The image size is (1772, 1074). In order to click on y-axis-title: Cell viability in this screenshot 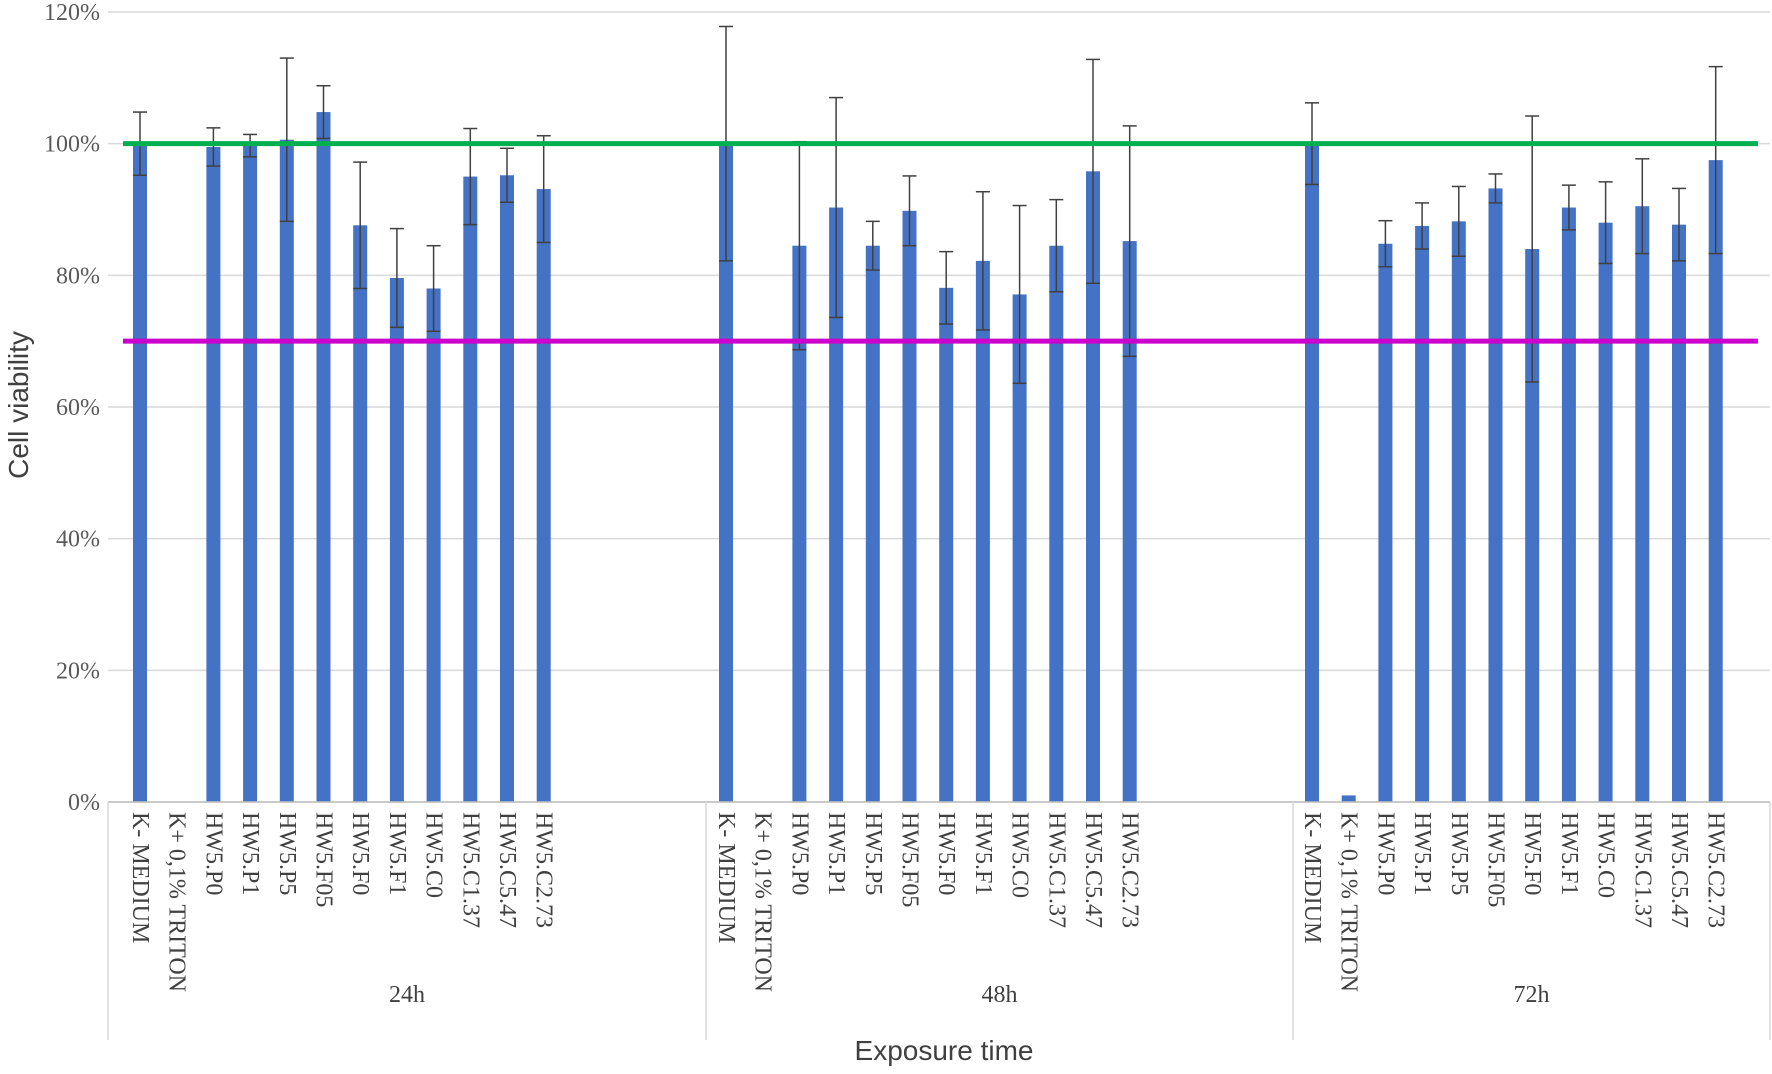, I will do `click(18, 405)`.